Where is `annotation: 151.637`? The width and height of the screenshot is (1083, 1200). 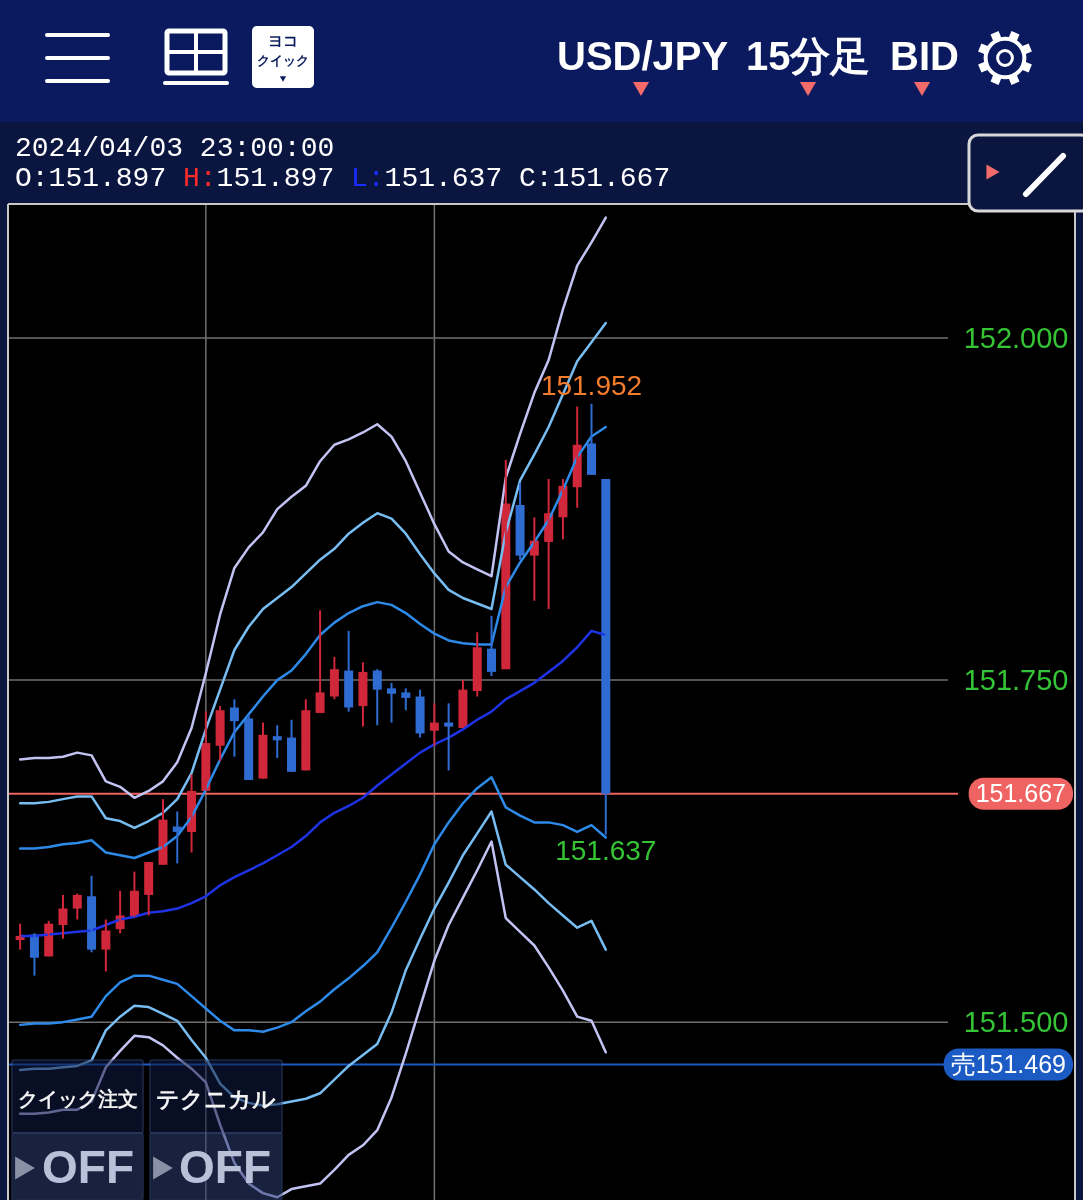 annotation: 151.637 is located at coordinates (606, 850).